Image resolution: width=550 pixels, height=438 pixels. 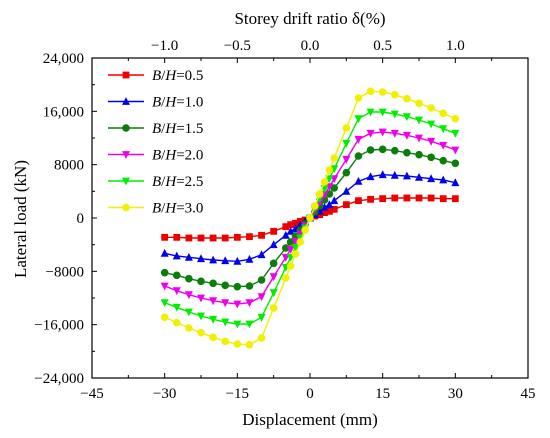 I want to click on y-tick-label: 16,000, so click(x=63, y=112).